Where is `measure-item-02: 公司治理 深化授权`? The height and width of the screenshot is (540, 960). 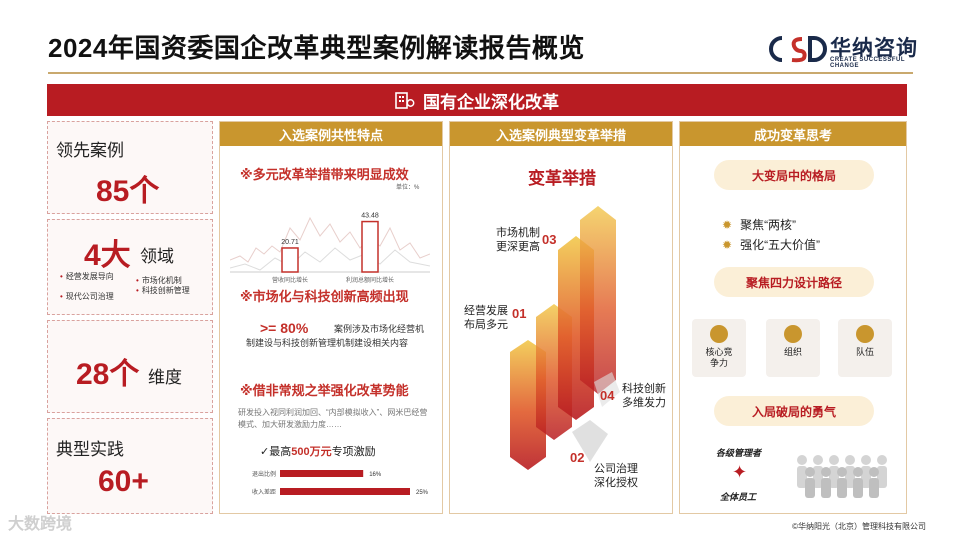 measure-item-02: 公司治理 深化授权 is located at coordinates (616, 476).